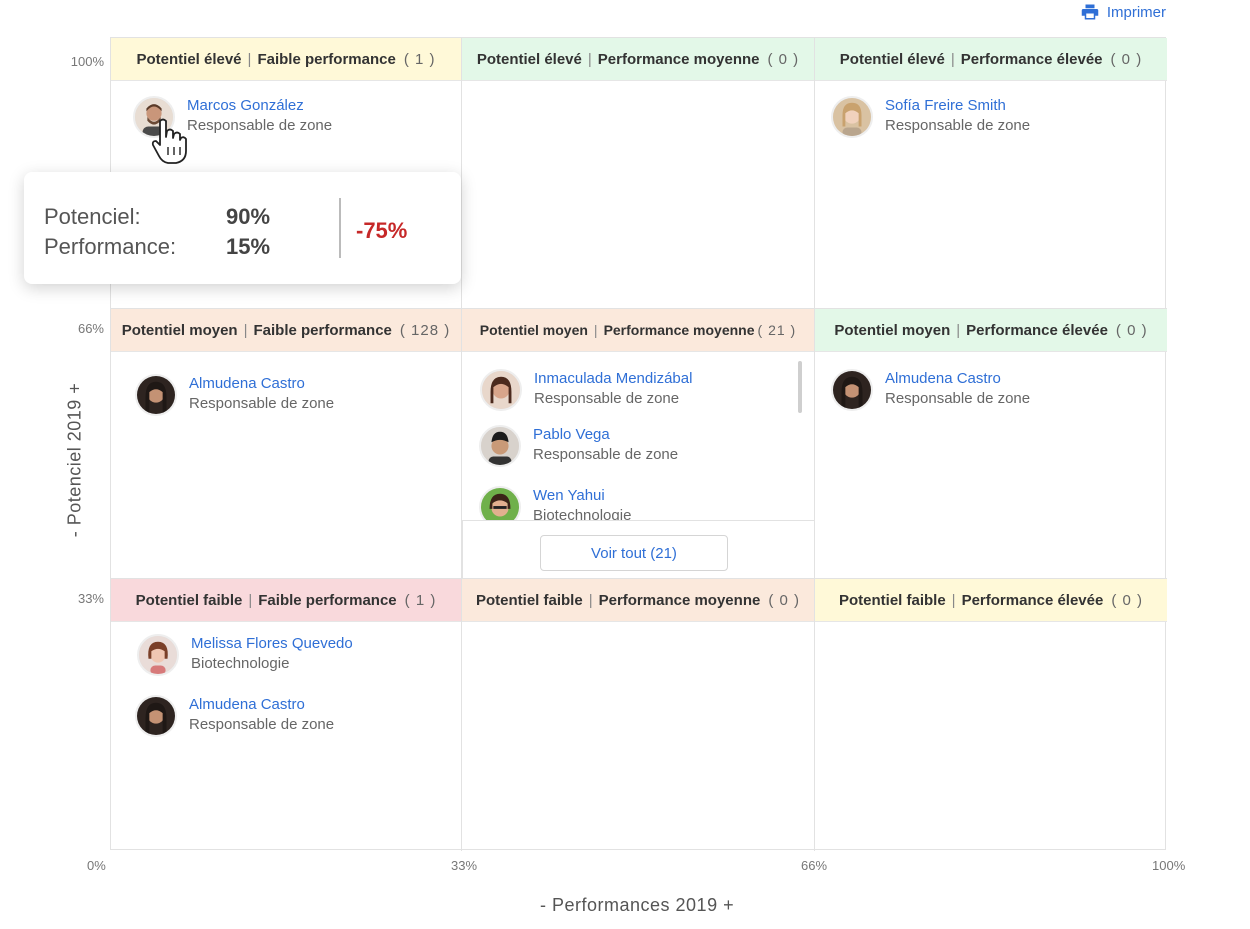 This screenshot has height=929, width=1250. I want to click on person-card: Wen Yahui Biotechnologie, so click(555, 507).